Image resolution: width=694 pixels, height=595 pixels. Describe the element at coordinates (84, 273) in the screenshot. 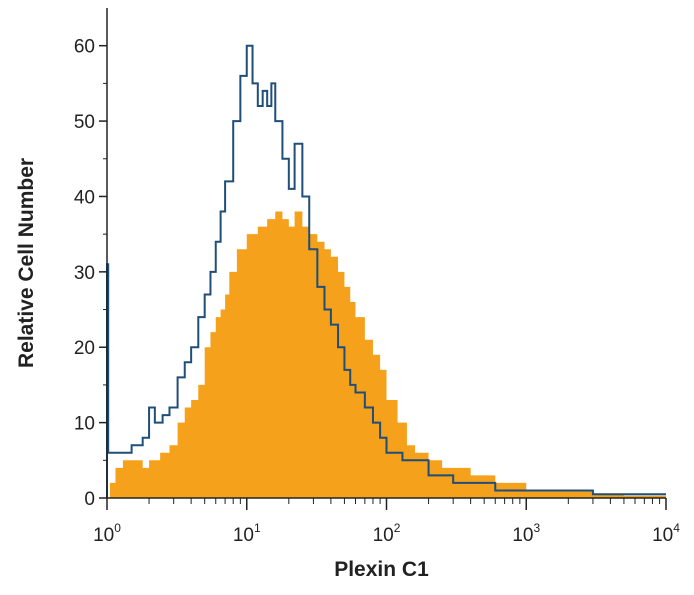

I see `y-tick-label: 30` at that location.